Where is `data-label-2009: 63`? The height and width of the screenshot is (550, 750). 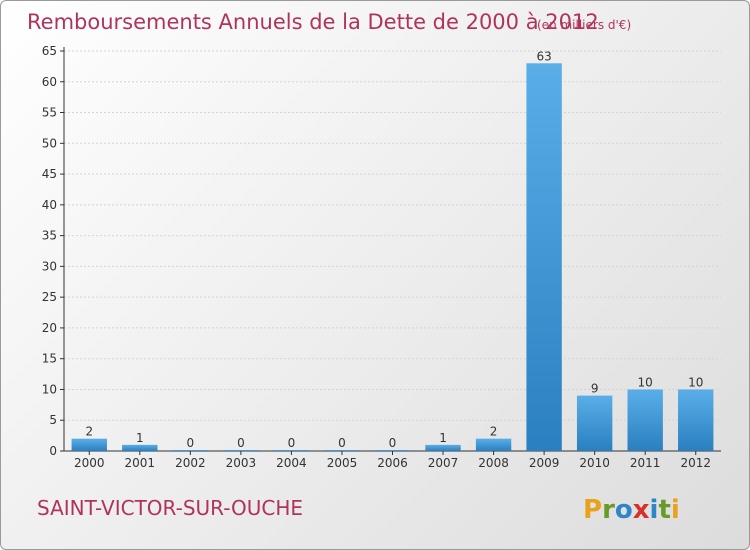
data-label-2009: 63 is located at coordinates (543, 56).